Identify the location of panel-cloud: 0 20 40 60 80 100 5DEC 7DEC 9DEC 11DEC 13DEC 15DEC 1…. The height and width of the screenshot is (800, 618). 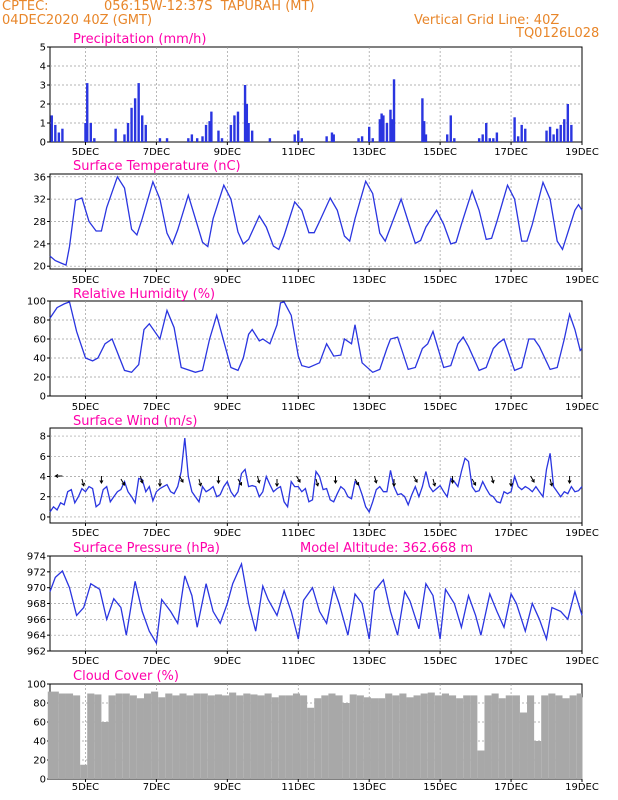
(313, 731).